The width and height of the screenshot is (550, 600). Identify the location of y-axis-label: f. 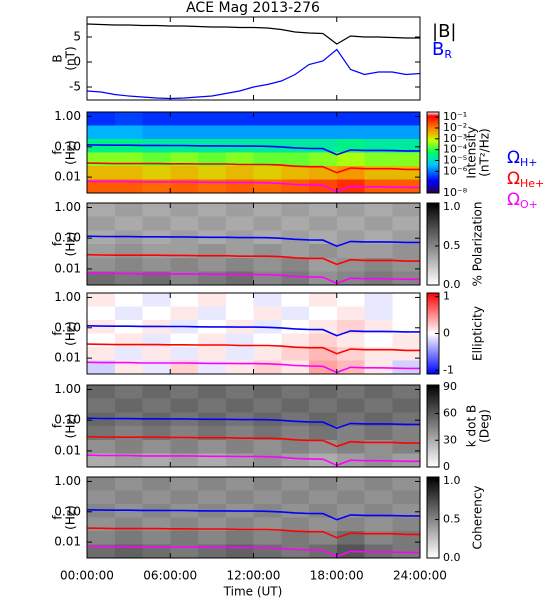
(58, 243).